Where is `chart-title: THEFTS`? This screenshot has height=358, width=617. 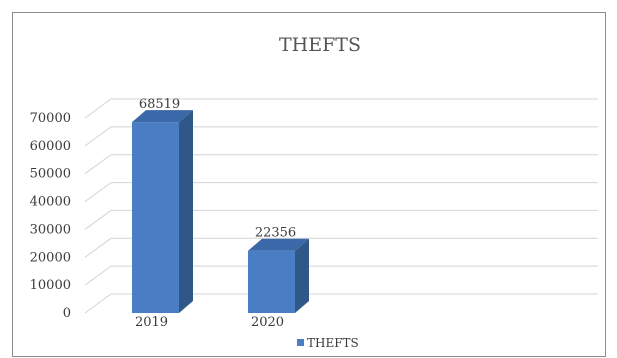
chart-title: THEFTS is located at coordinates (320, 45).